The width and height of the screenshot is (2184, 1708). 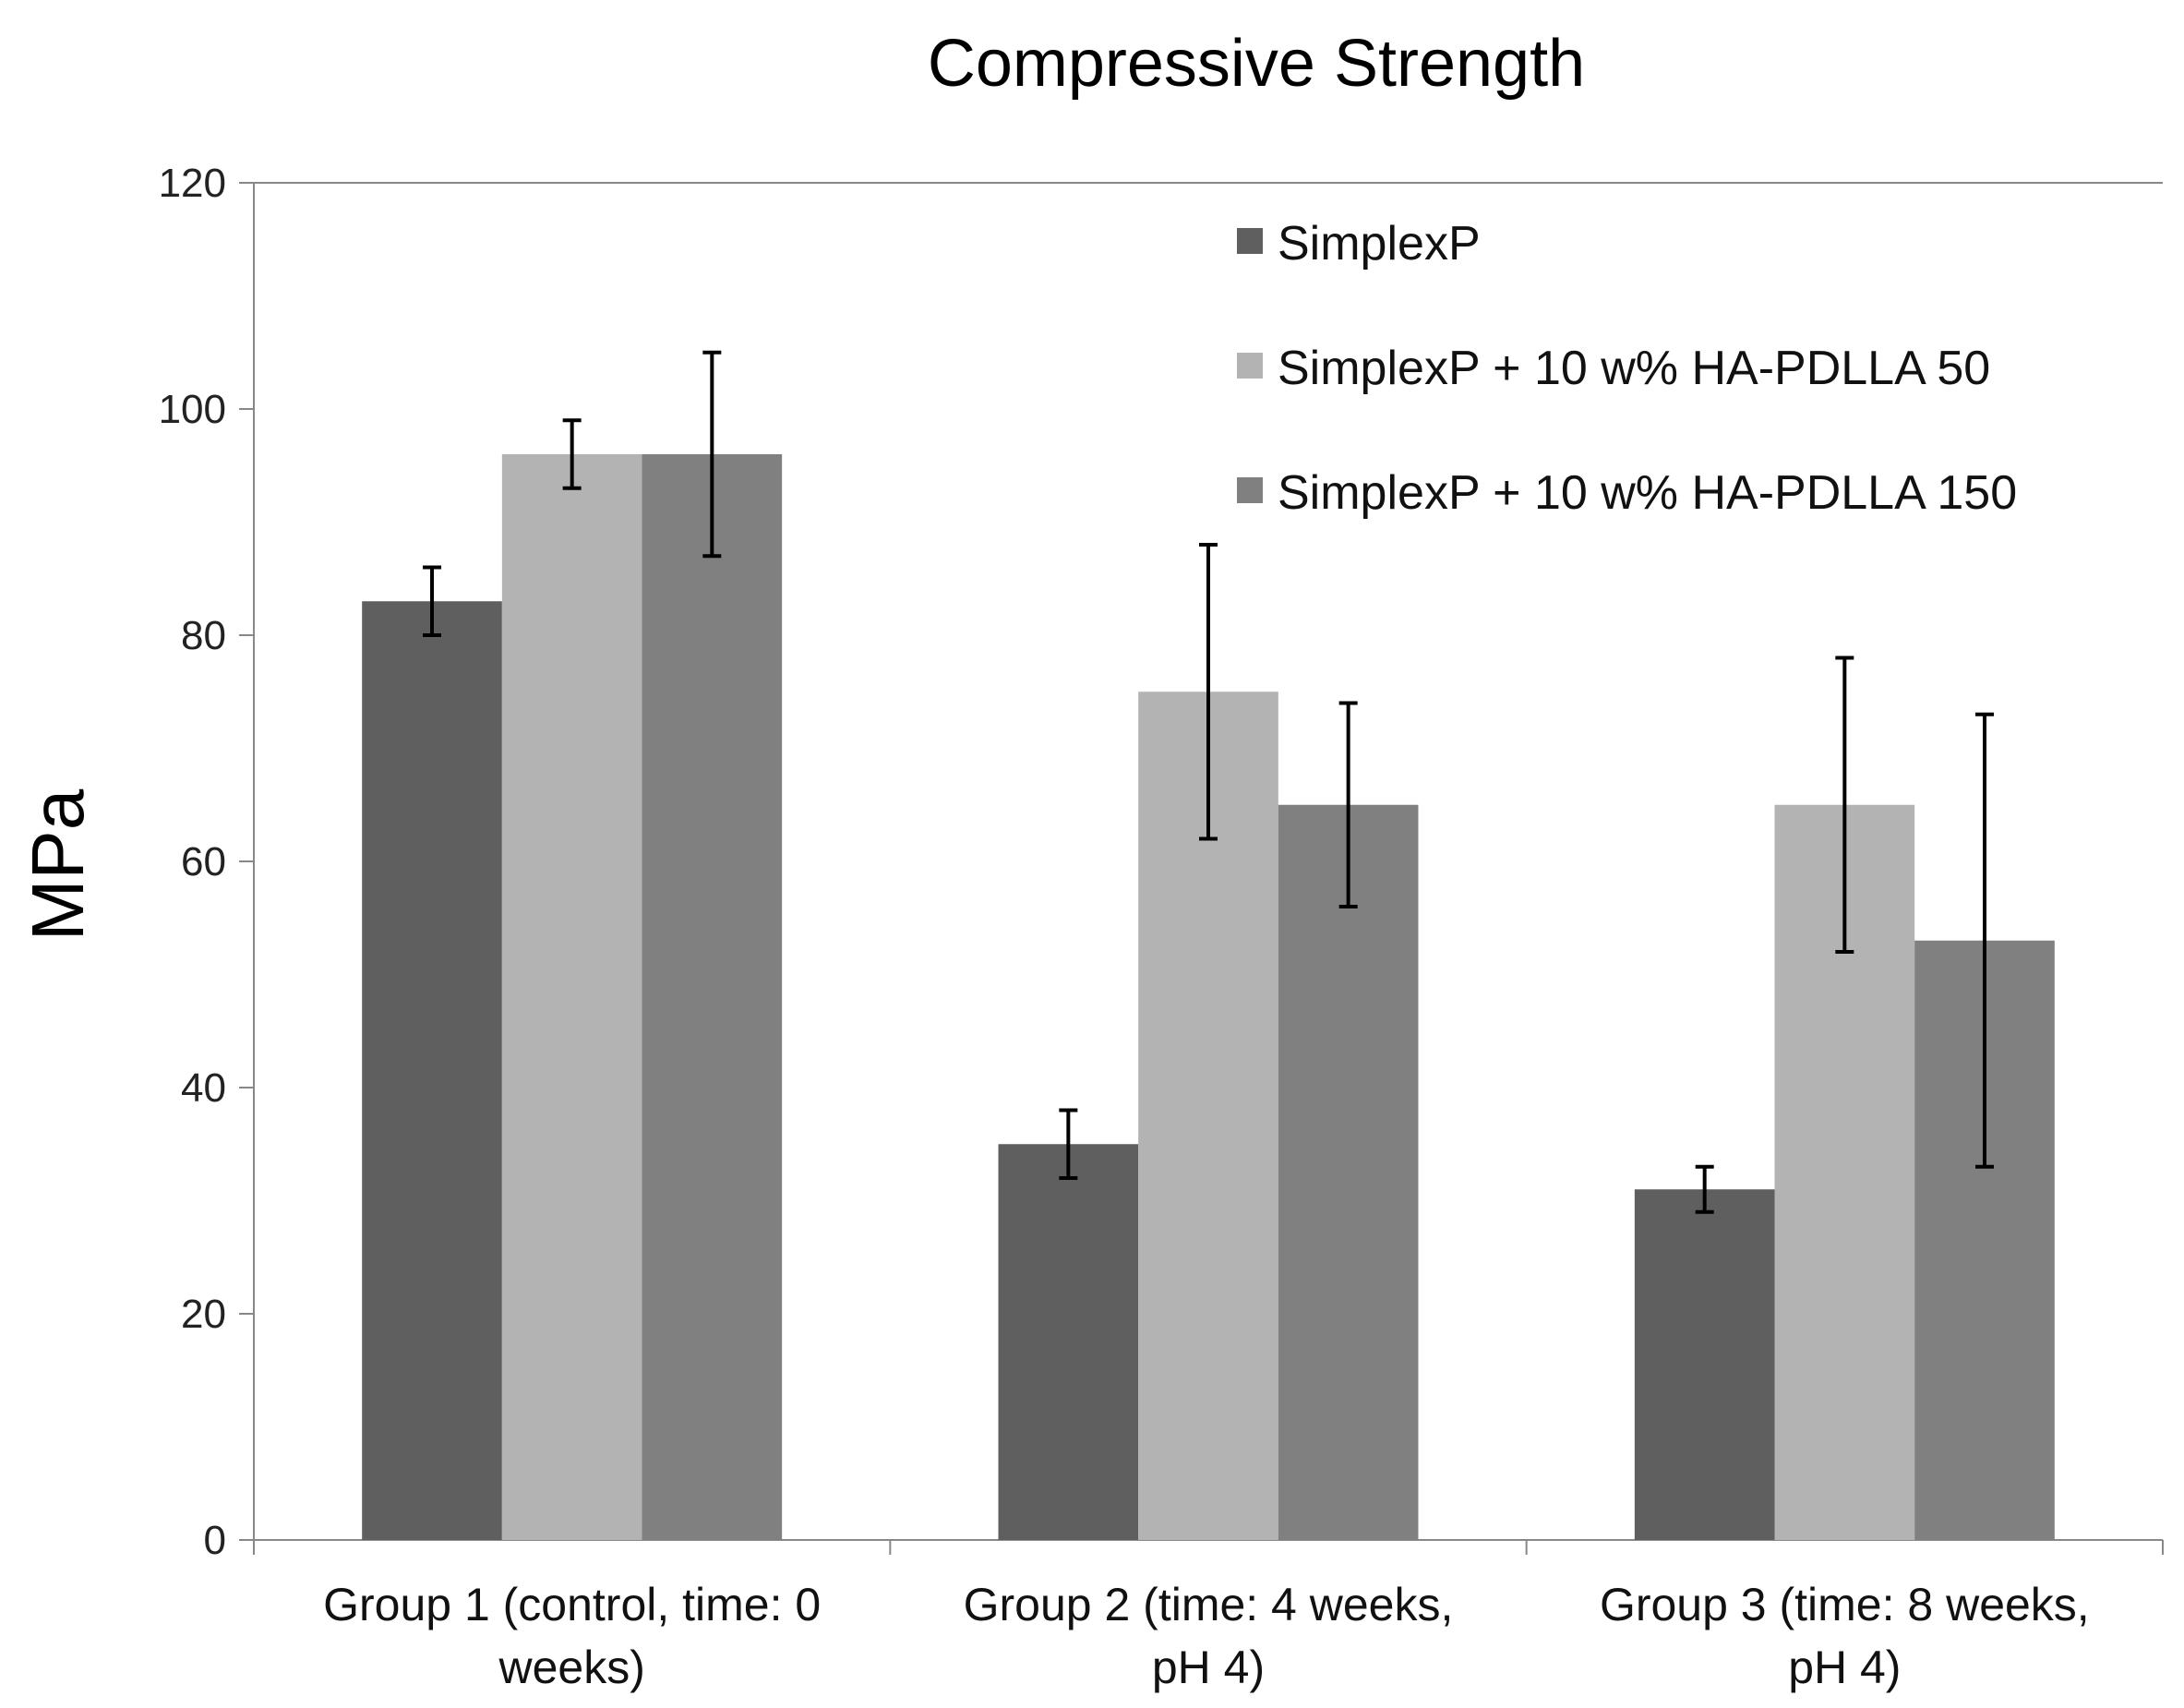 I want to click on legend-label: SimplexP + 10 w% HA-PDLLA 150, so click(x=1647, y=493).